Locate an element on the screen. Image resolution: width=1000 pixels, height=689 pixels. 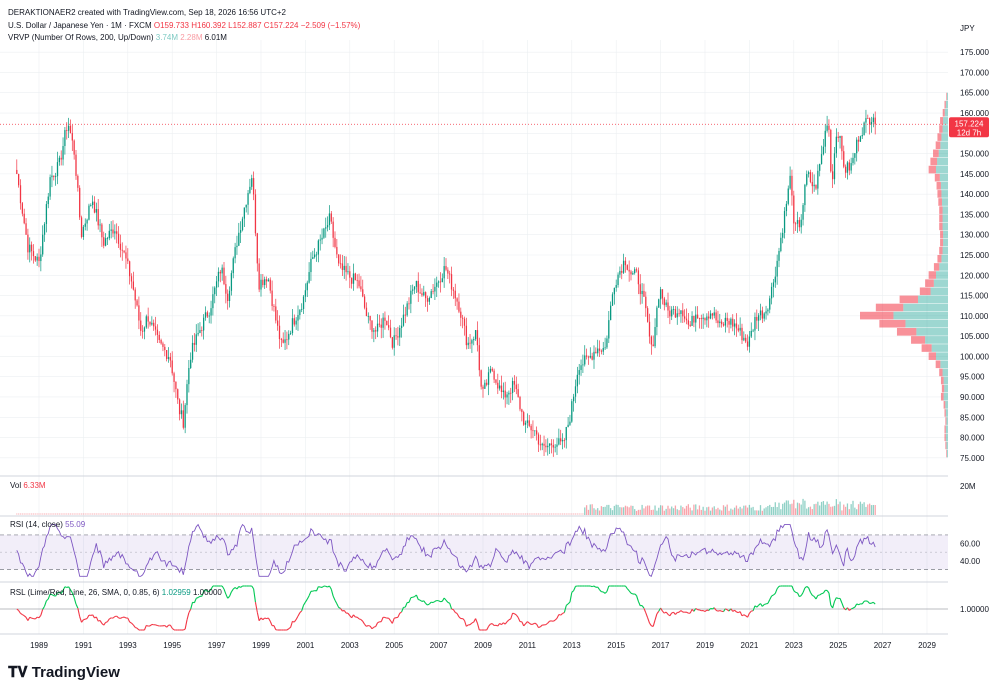
time-tick-label: 2007 is located at coordinates (439, 645).